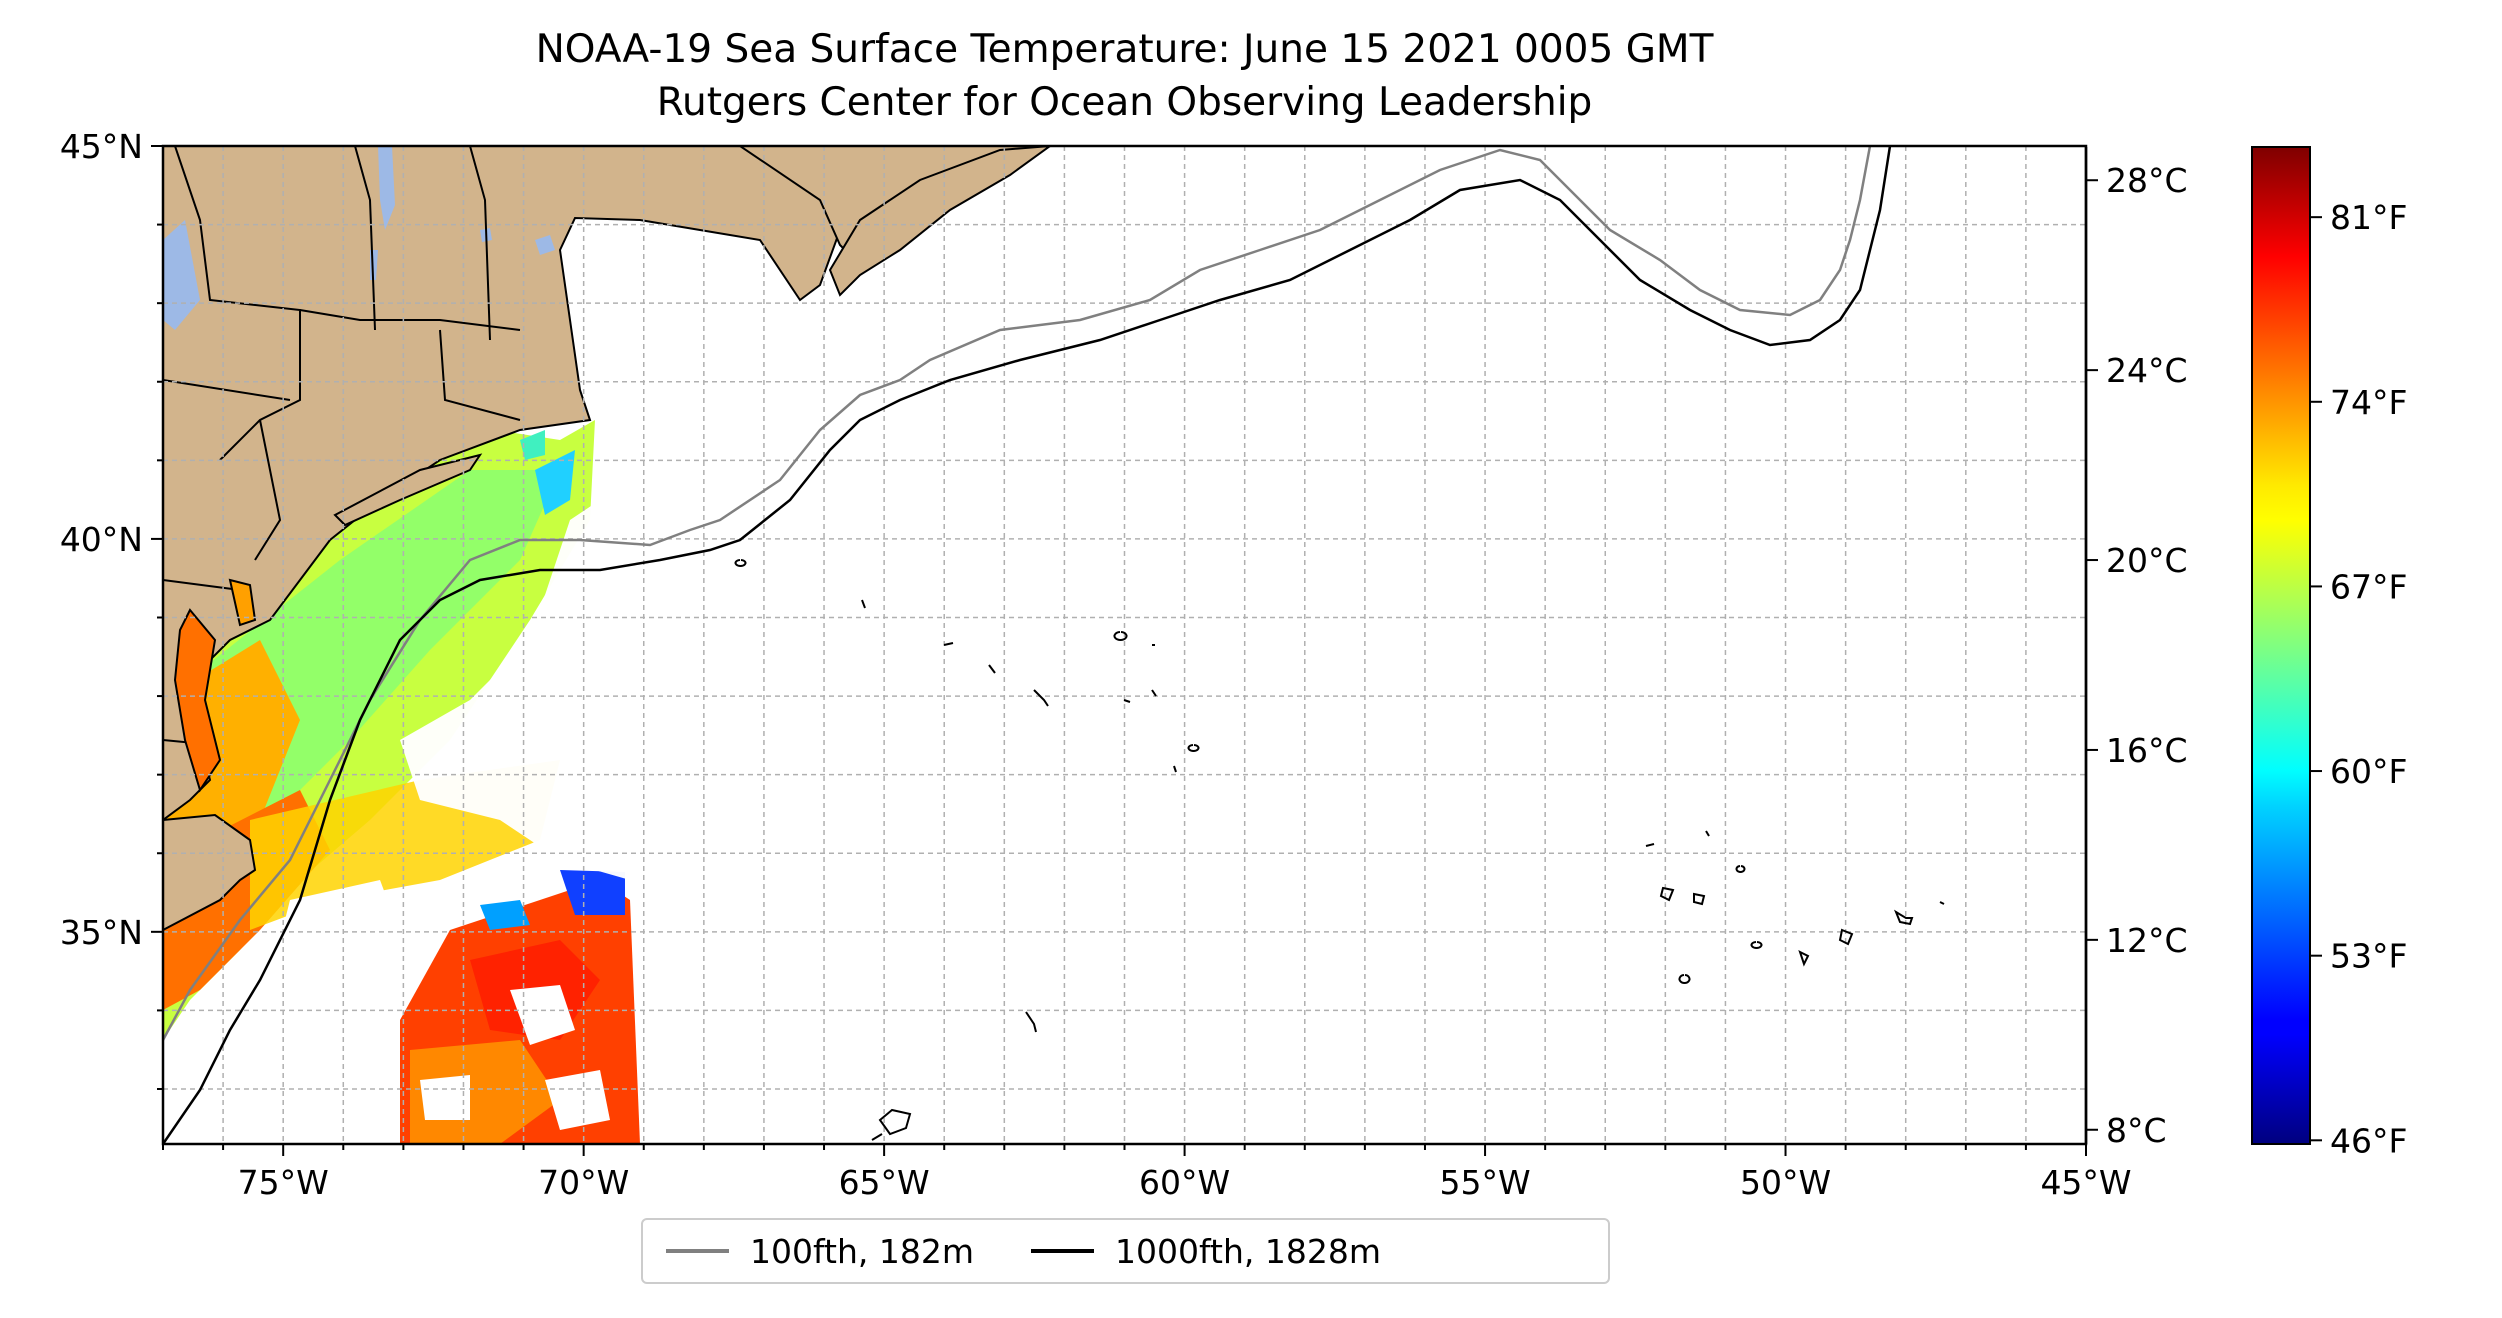 The width and height of the screenshot is (2502, 1318). What do you see at coordinates (2147, 370) in the screenshot?
I see `celsius-tick-label: 24°C` at bounding box center [2147, 370].